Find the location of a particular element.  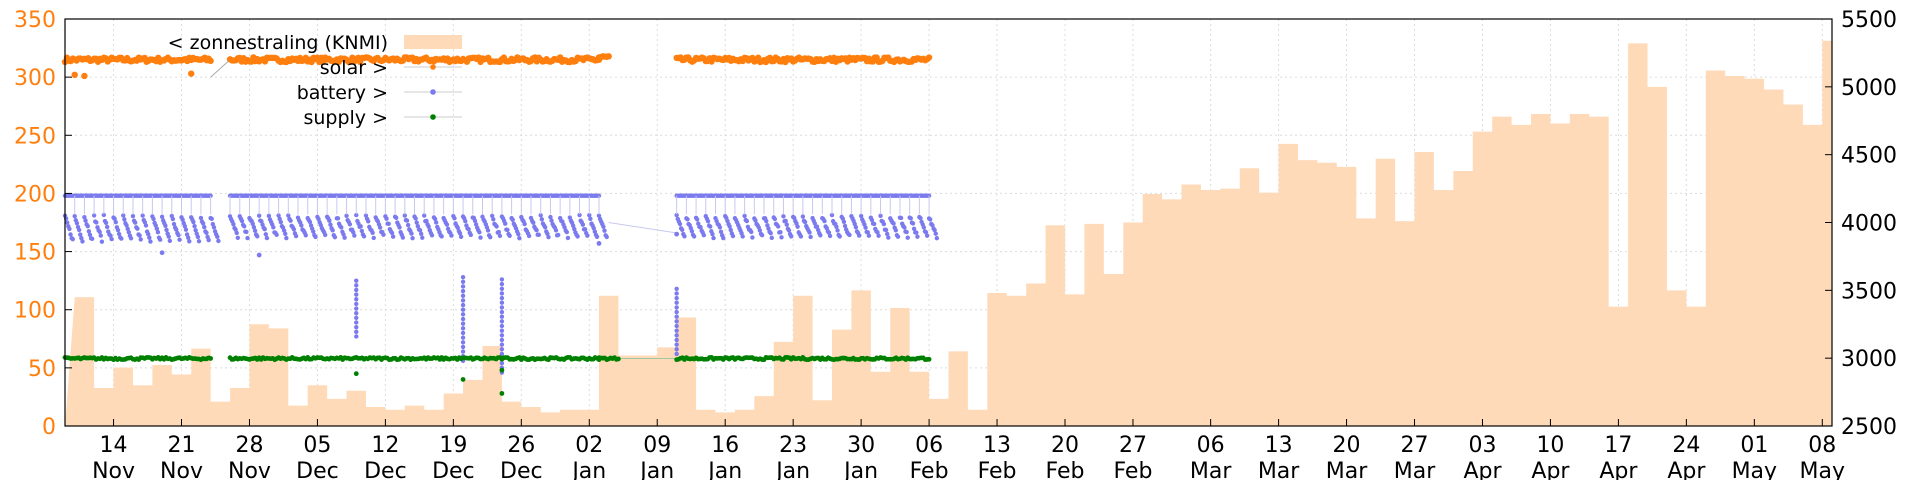

solar-point is located at coordinates (84, 76).